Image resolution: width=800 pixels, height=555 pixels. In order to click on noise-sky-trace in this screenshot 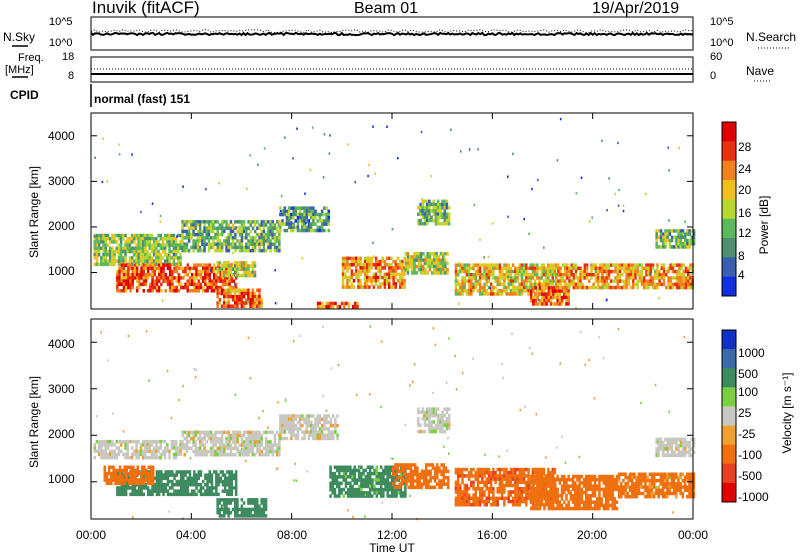, I will do `click(392, 34)`.